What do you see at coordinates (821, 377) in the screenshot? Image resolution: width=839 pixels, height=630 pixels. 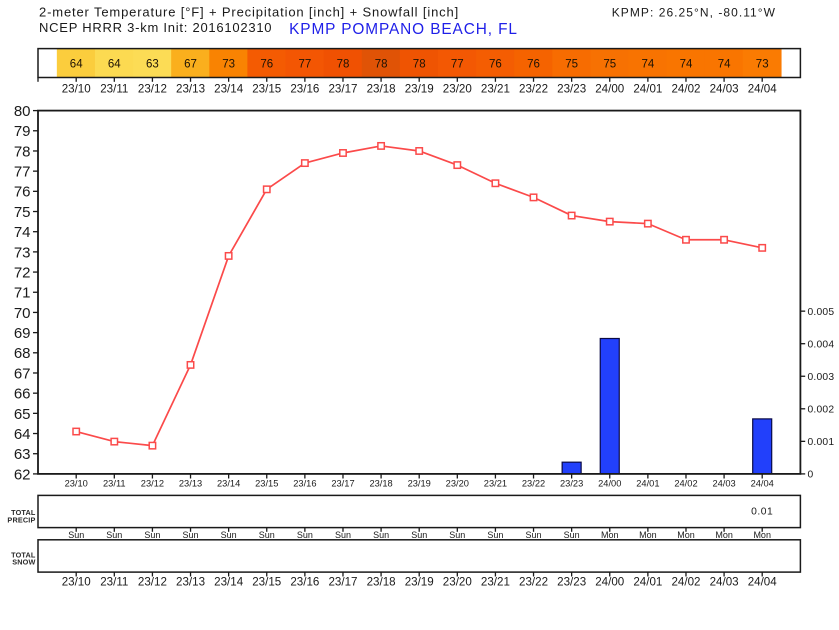 I see `svg-text: 0.003` at bounding box center [821, 377].